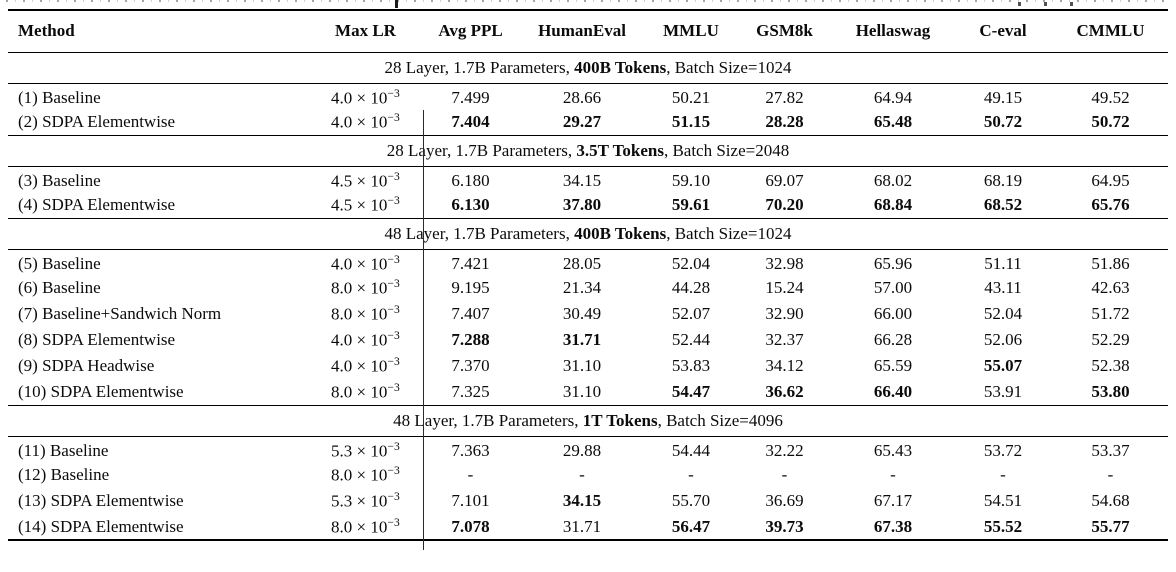 The height and width of the screenshot is (572, 1176). Describe the element at coordinates (893, 391) in the screenshot. I see `metric-cell-hellaswag: 66.40` at that location.